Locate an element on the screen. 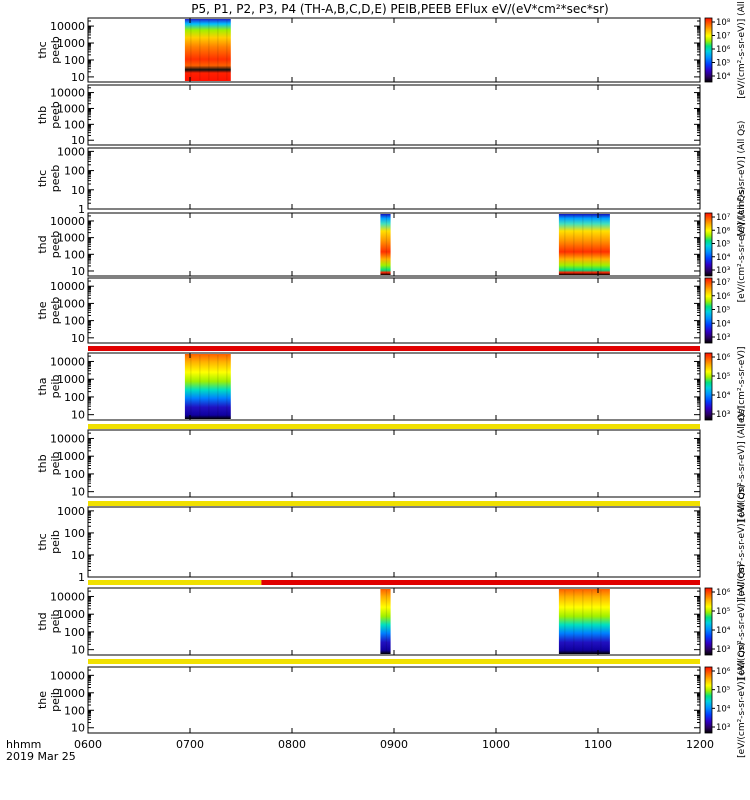 The height and width of the screenshot is (800, 750). panel-label-probe: the is located at coordinates (42, 310).